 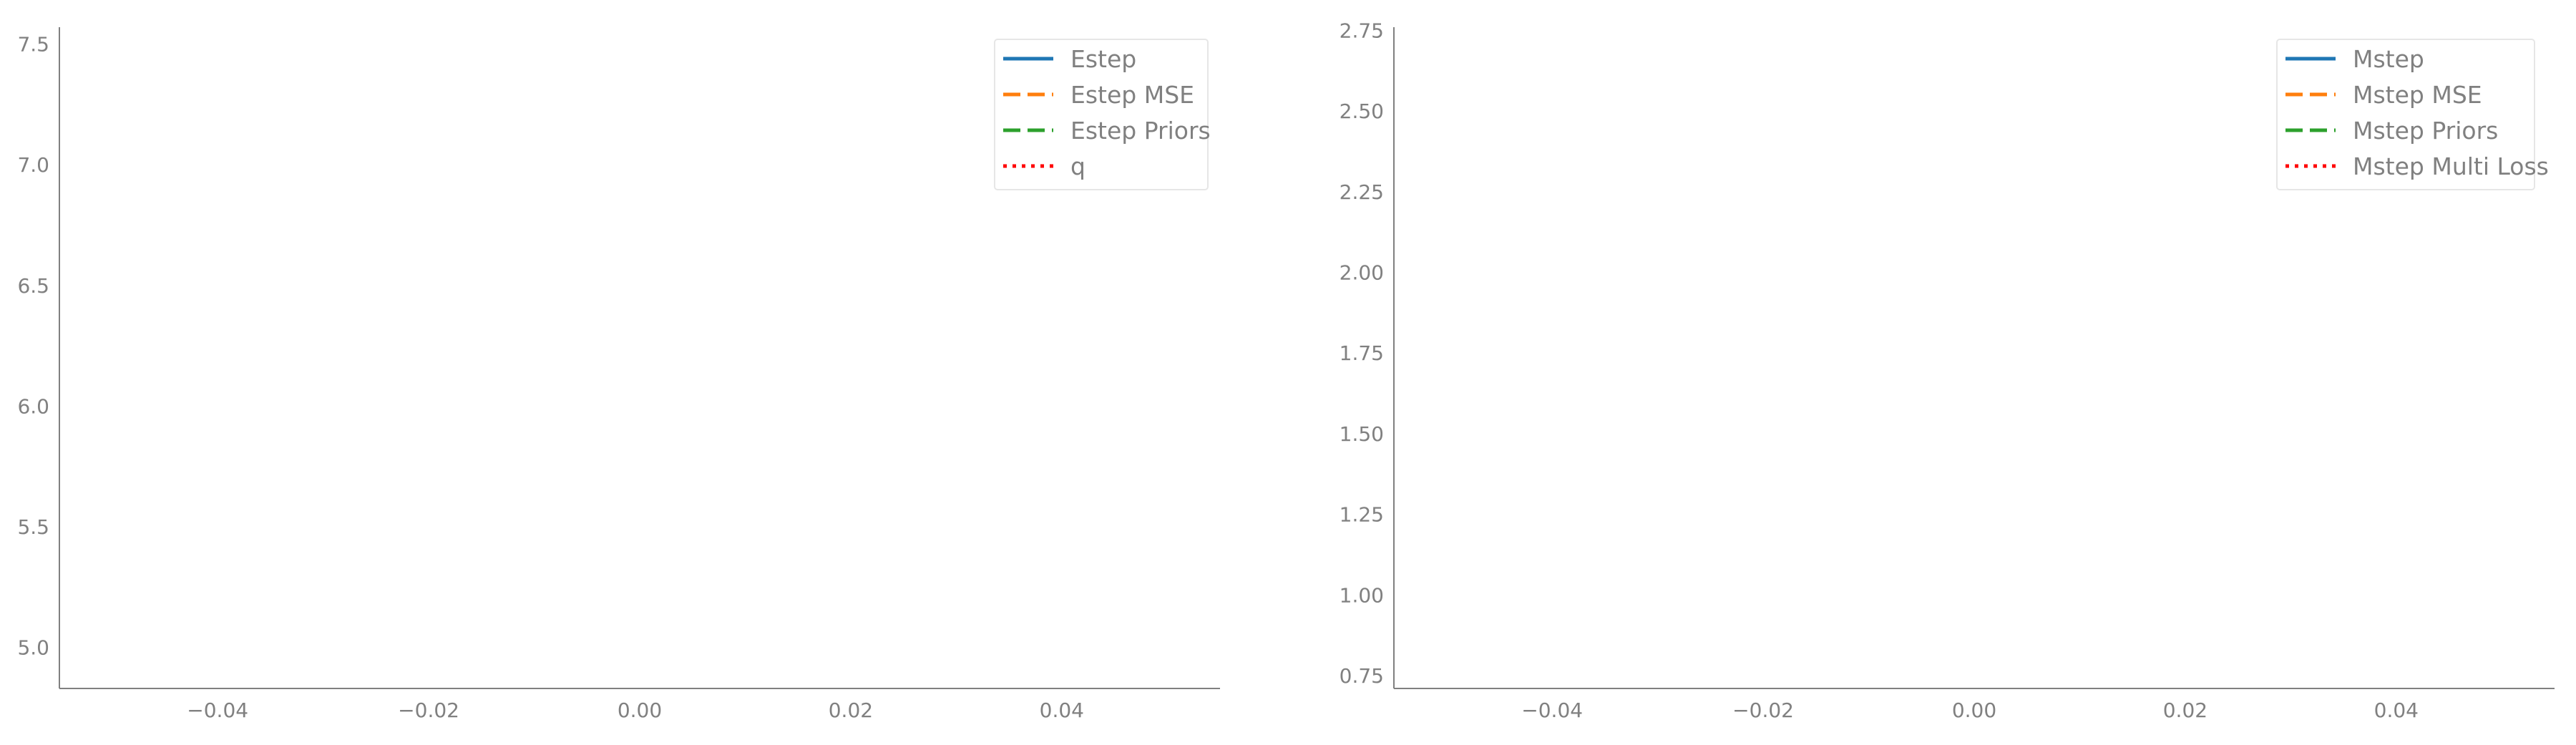 I want to click on y-tick-label: 5.5, so click(x=33, y=527).